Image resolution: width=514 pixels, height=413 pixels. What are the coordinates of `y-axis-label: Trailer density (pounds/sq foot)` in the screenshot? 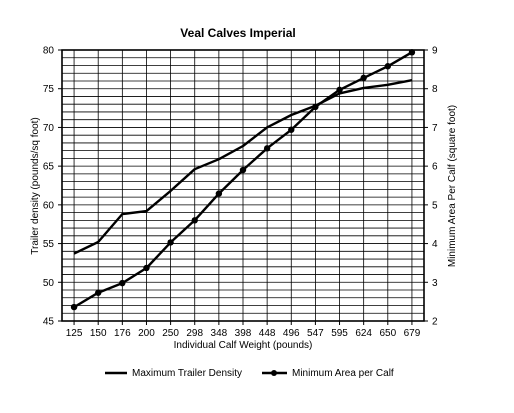 It's located at (35, 185).